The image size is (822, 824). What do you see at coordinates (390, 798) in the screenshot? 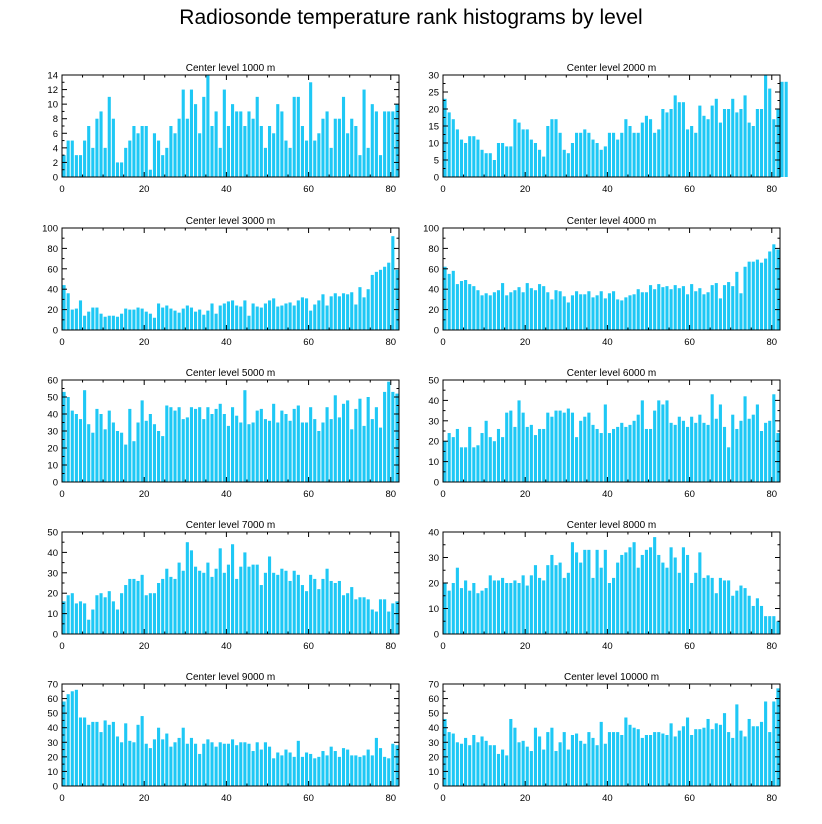
I see `x-tick-label: 80` at bounding box center [390, 798].